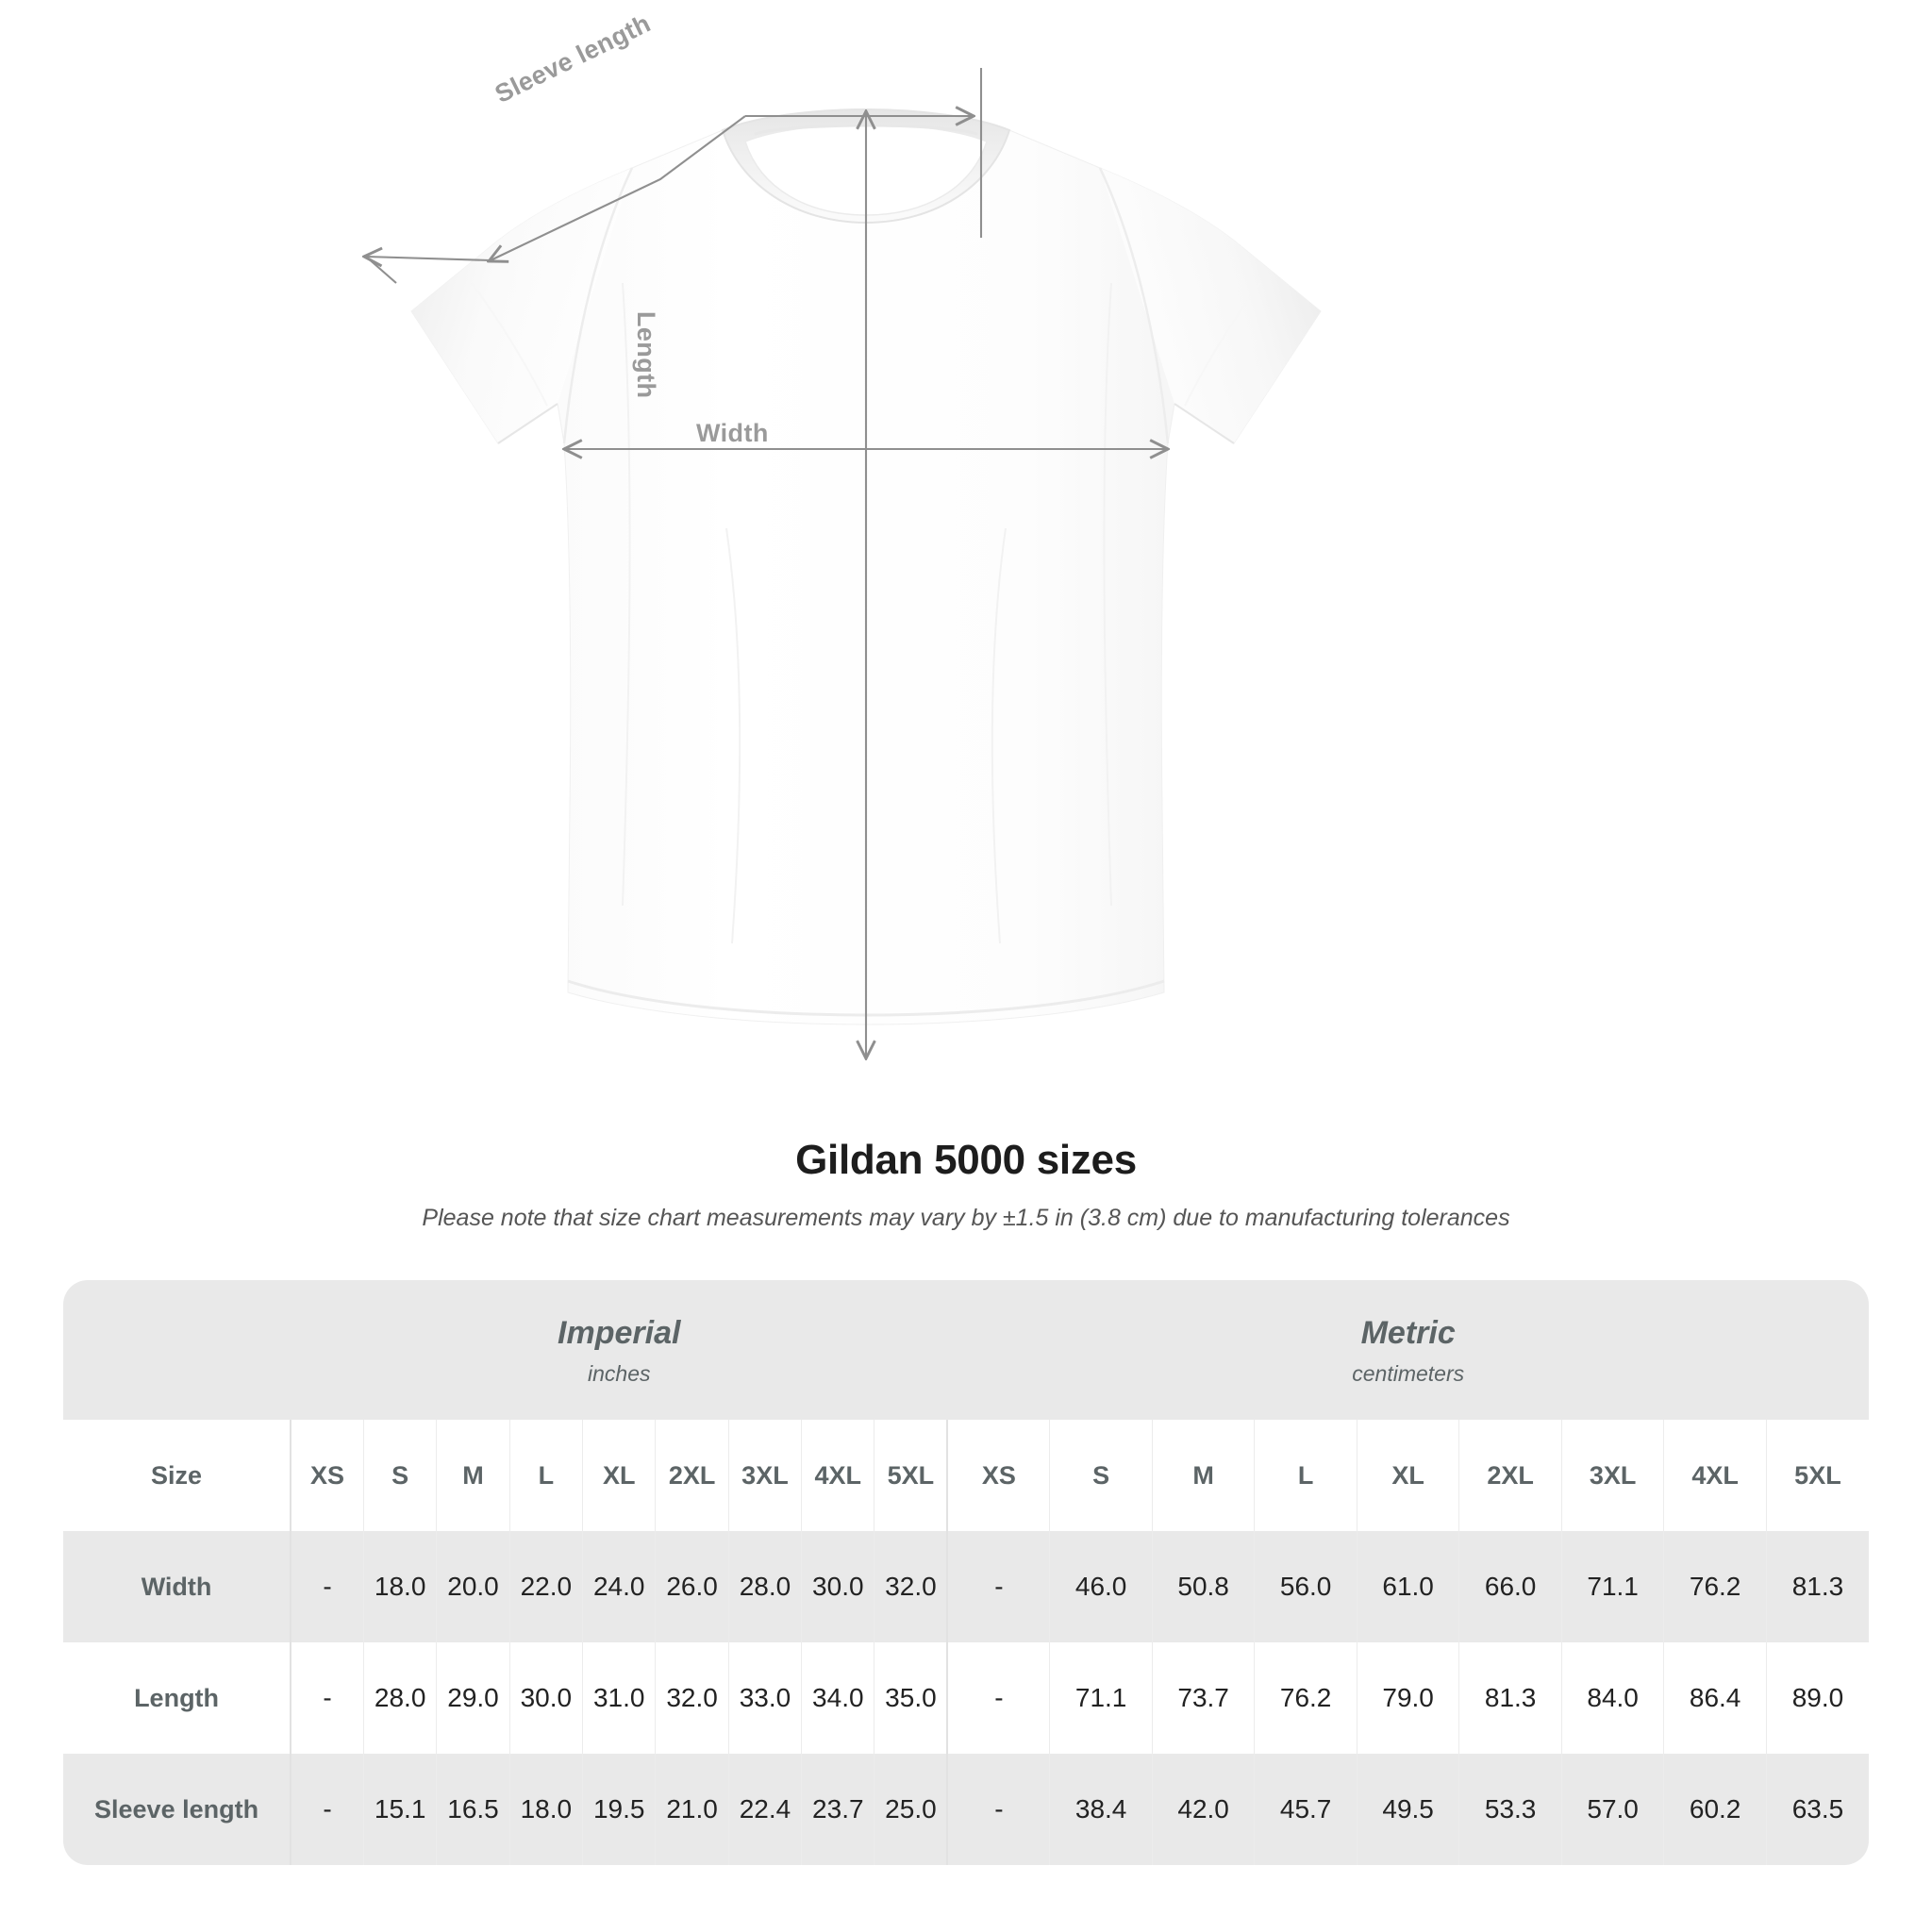 The width and height of the screenshot is (1932, 1932). What do you see at coordinates (838, 1809) in the screenshot?
I see `cell-sleeve-imperial-4xl: 23.7` at bounding box center [838, 1809].